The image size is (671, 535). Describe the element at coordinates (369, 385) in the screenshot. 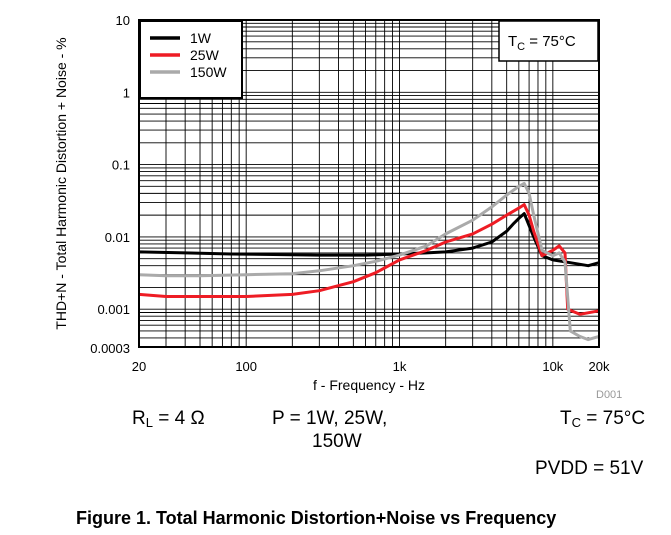

I see `x-axis-title: f - Frequency - Hz` at that location.